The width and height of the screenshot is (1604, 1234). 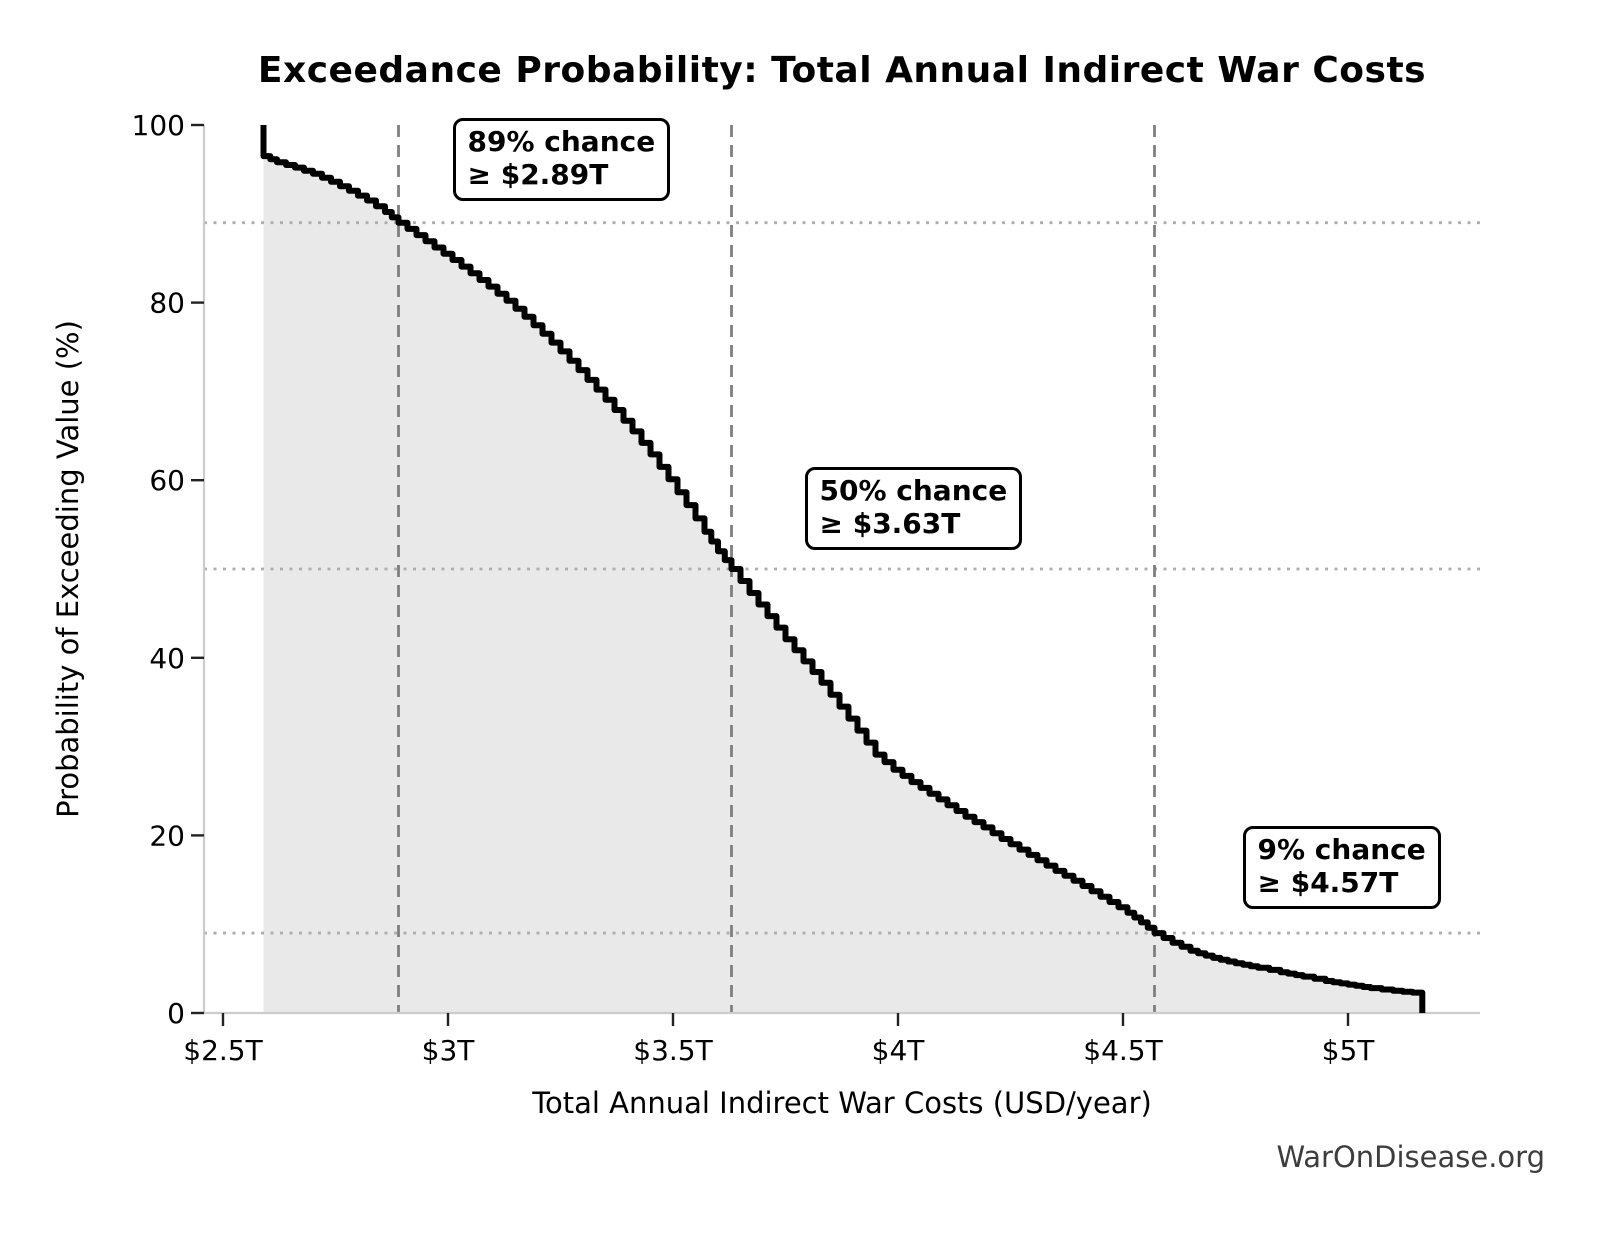 What do you see at coordinates (890, 523) in the screenshot?
I see `annotation-line: ≥ $3.63T` at bounding box center [890, 523].